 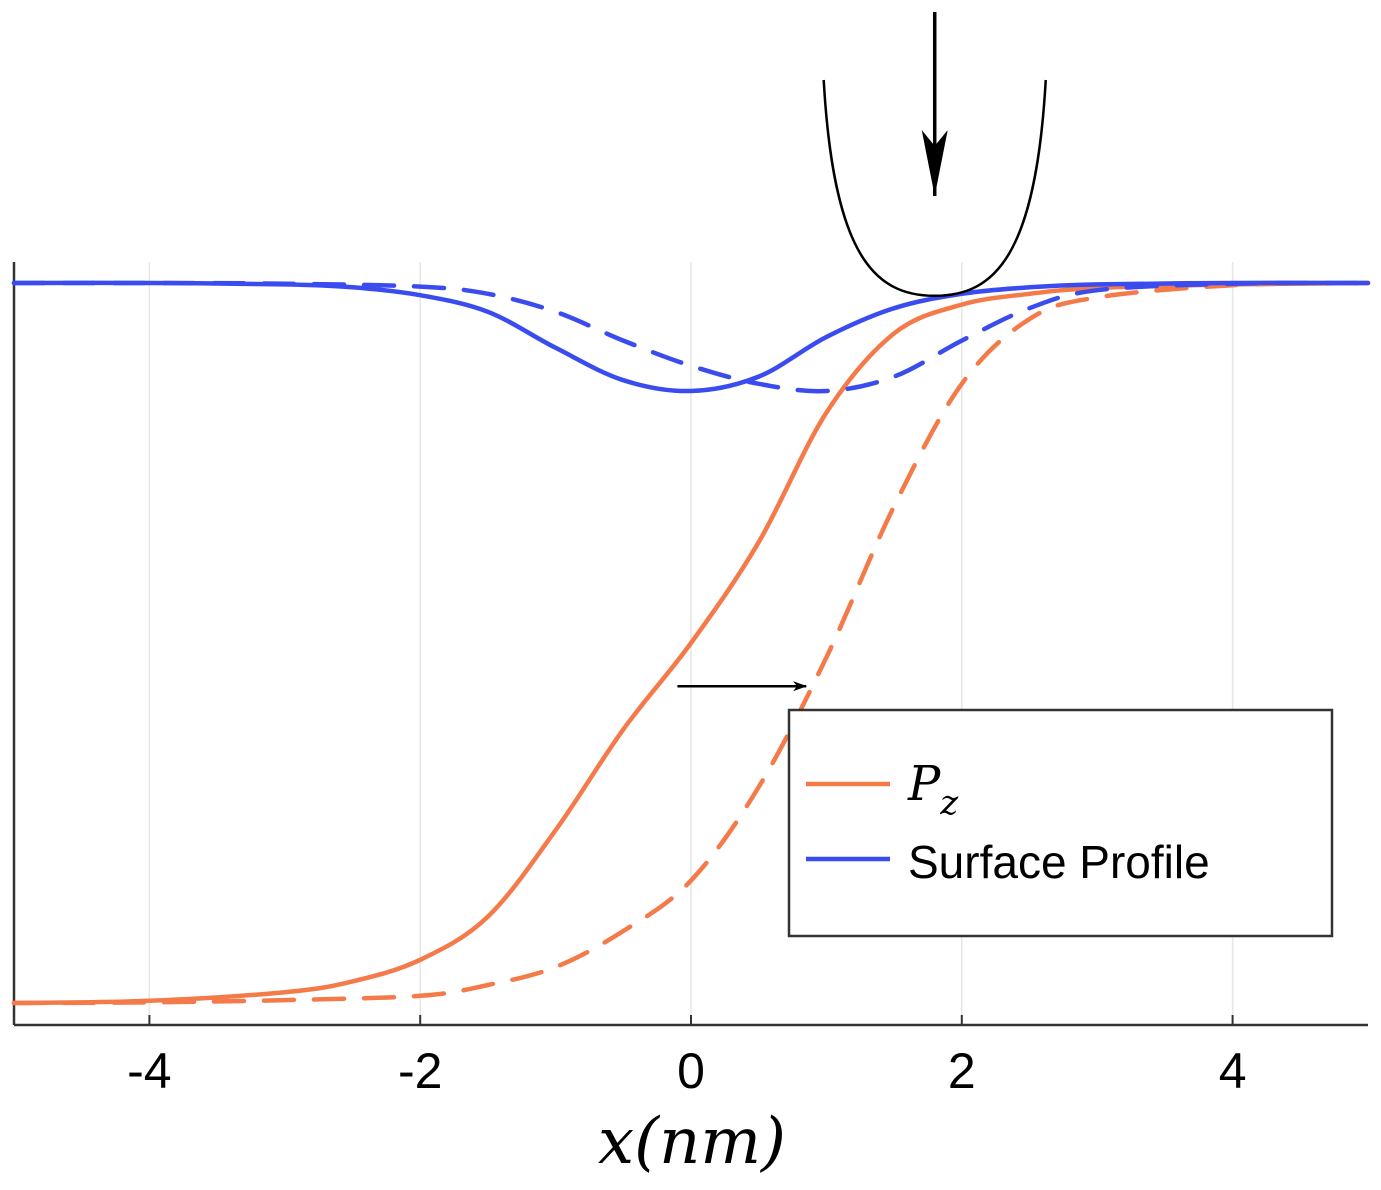 I want to click on series-surface-profile-solid, so click(x=691, y=337).